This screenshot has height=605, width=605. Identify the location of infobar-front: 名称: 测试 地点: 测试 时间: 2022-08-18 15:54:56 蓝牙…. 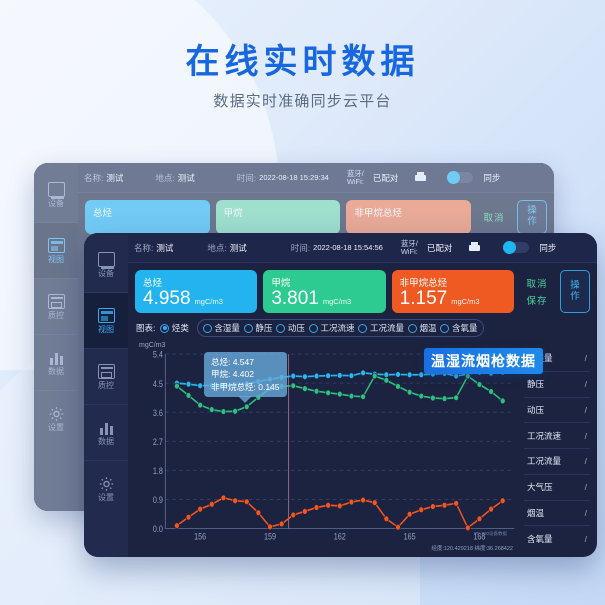
(362, 248).